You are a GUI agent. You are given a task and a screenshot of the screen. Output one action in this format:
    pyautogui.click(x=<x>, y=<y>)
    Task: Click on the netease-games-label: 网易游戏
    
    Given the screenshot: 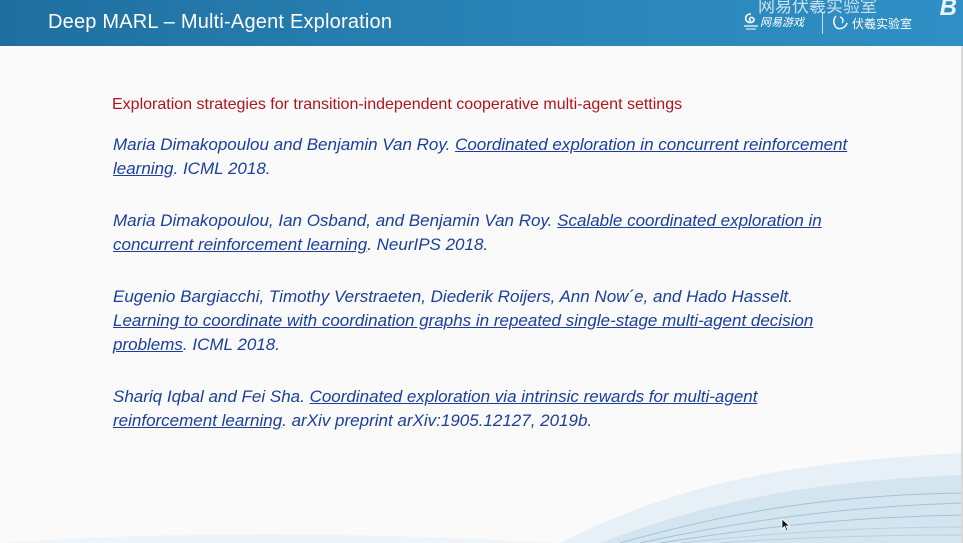 What is the action you would take?
    pyautogui.click(x=782, y=23)
    